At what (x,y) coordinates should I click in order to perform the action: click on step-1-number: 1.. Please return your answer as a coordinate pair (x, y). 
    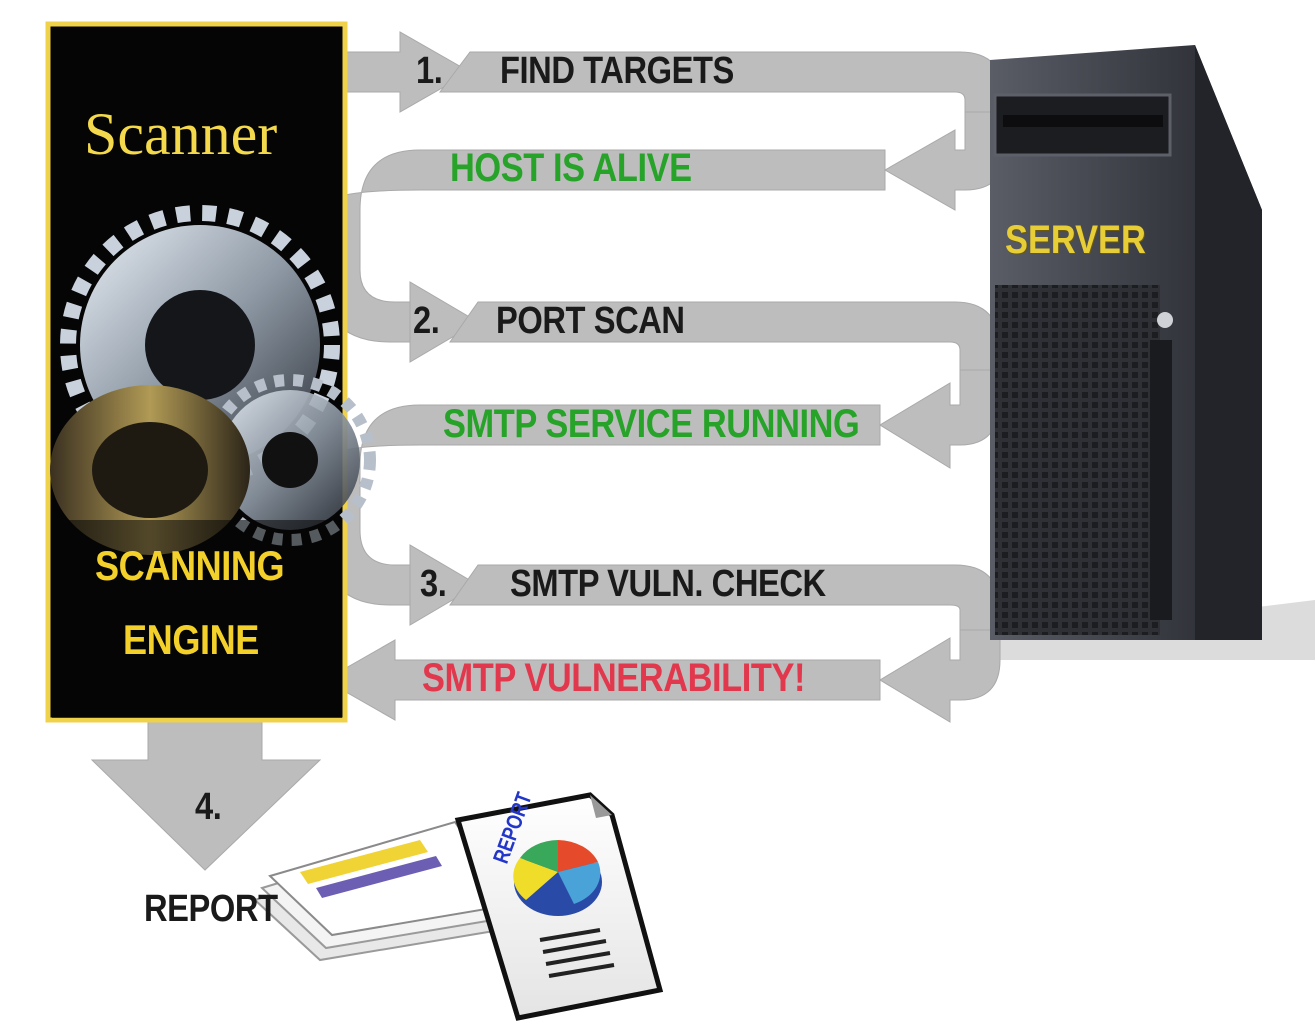
    Looking at the image, I should click on (429, 71).